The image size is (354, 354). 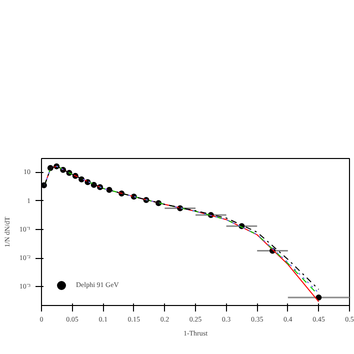 I want to click on point, so click(x=319, y=297).